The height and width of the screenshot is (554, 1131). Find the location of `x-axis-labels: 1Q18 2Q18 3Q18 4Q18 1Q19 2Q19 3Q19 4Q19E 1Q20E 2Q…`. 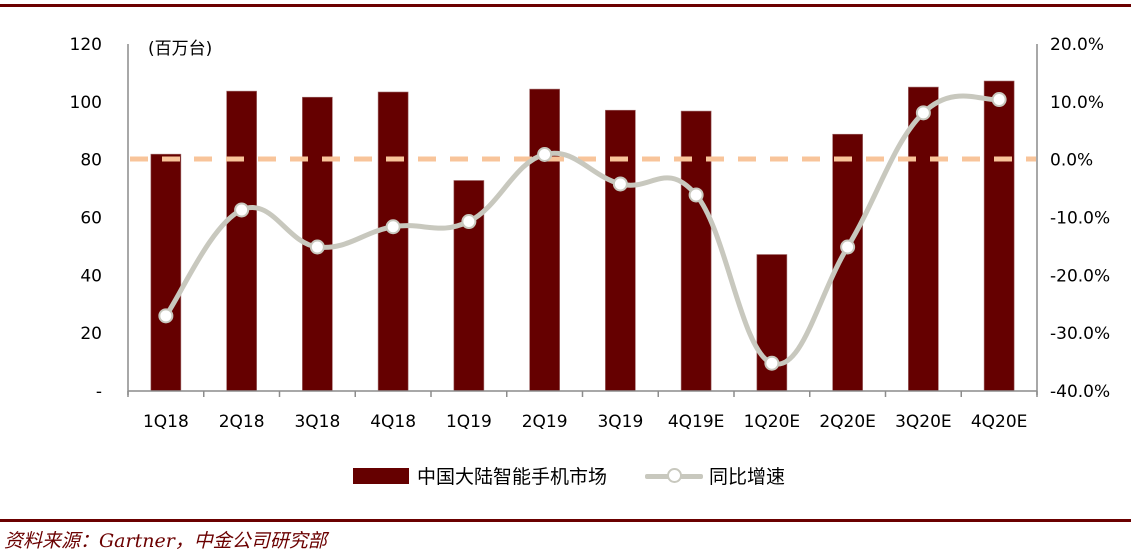

x-axis-labels: 1Q18 2Q18 3Q18 4Q18 1Q19 2Q19 3Q19 4Q19E 1Q20E 2Q… is located at coordinates (585, 422).